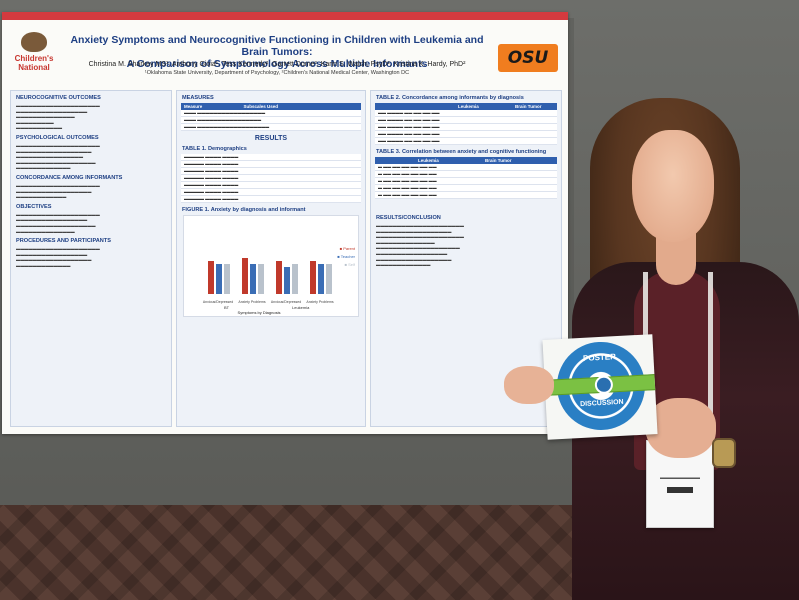  I want to click on section-heading: CONCORDANCE AMONG INFORMANTS, so click(69, 177).